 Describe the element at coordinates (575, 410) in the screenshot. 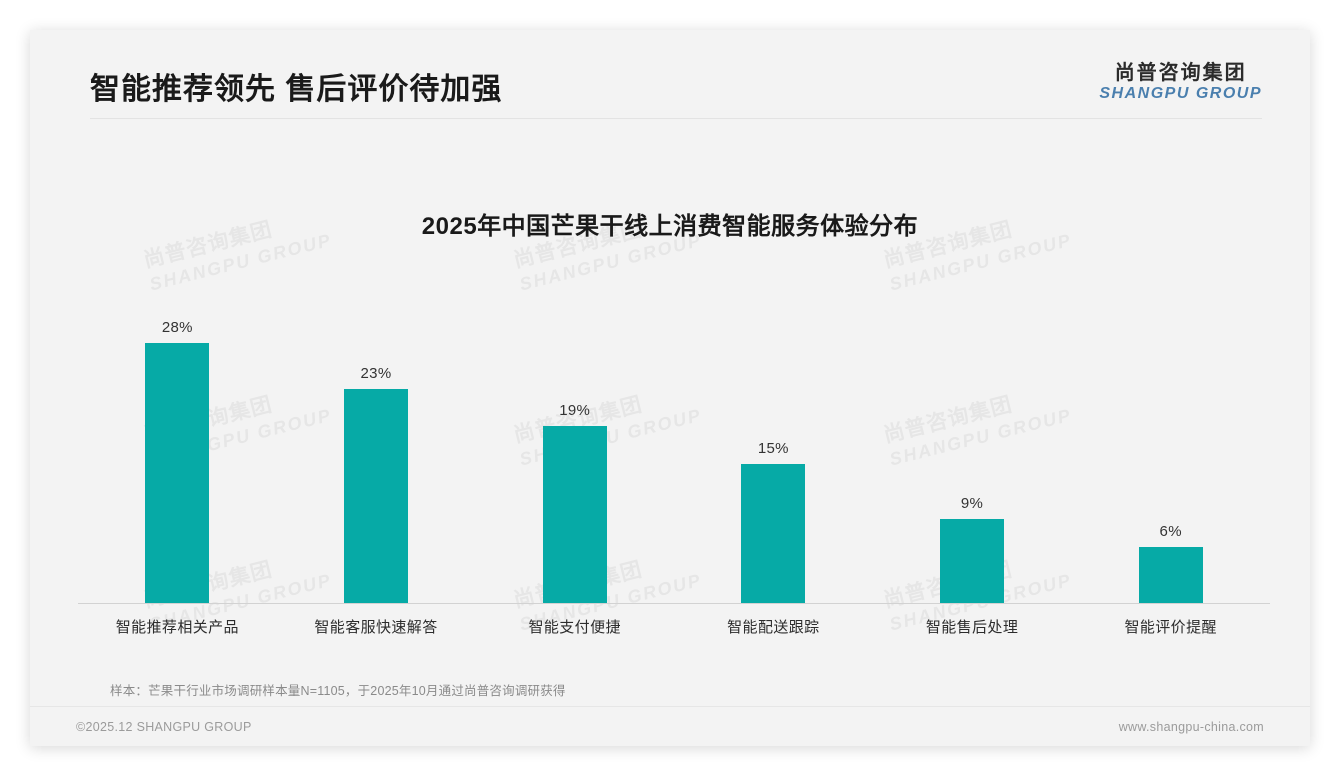

I see `bar-value-label: 19%` at that location.